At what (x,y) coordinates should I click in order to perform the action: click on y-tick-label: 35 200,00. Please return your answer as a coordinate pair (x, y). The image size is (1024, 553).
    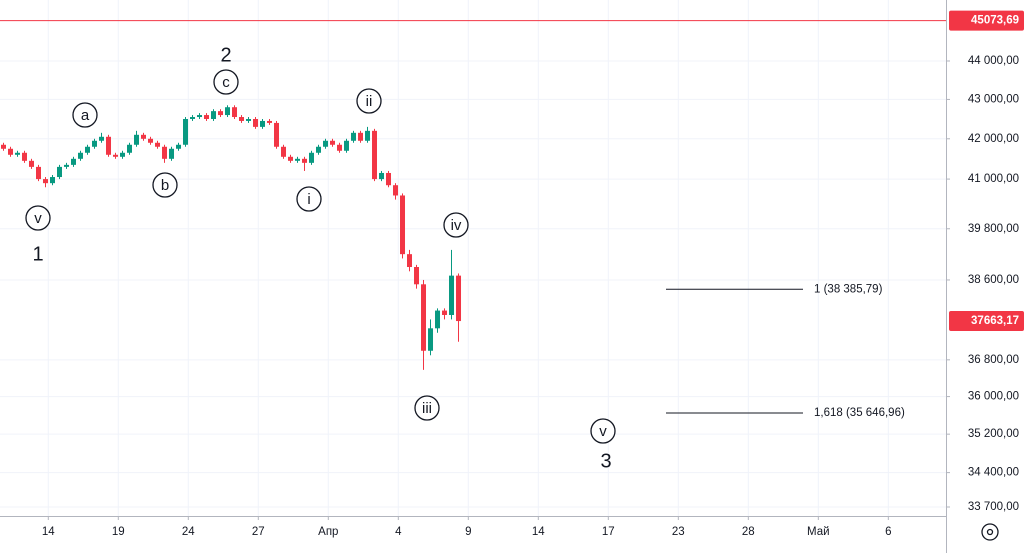
    Looking at the image, I should click on (993, 434).